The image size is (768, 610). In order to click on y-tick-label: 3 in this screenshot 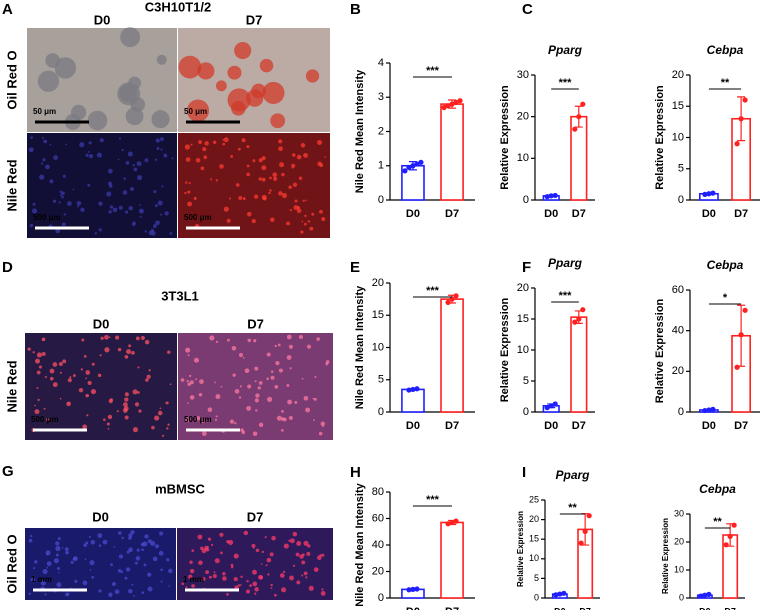, I will do `click(381, 97)`.